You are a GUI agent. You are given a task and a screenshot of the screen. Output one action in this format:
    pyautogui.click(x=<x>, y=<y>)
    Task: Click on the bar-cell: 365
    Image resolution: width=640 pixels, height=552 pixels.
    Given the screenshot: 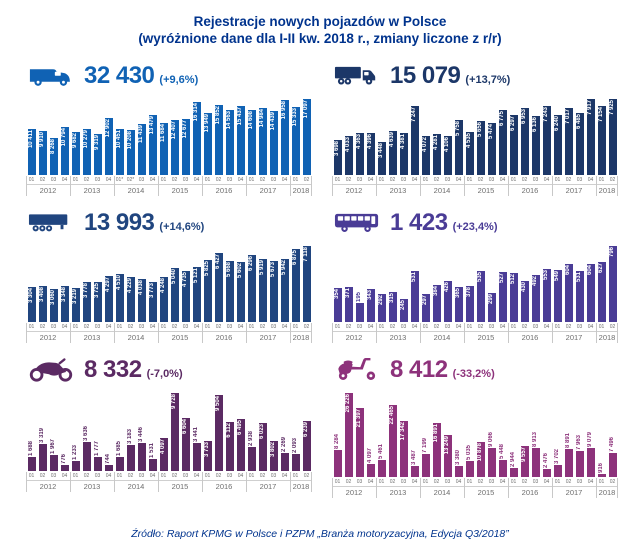 What is the action you would take?
    pyautogui.click(x=458, y=284)
    